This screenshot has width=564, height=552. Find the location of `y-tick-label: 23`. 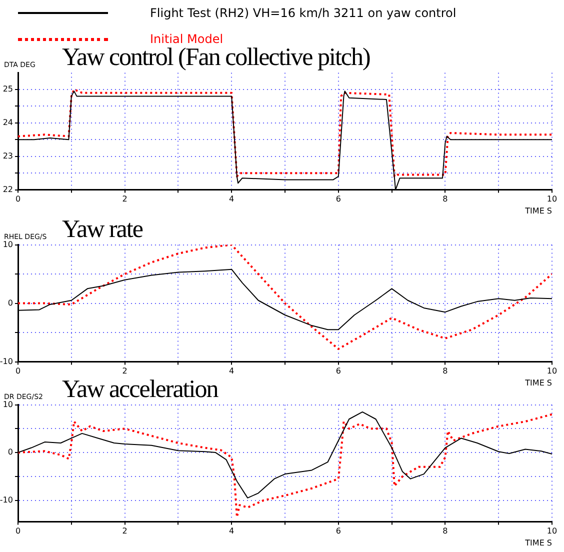

y-tick-label: 23 is located at coordinates (7, 155).